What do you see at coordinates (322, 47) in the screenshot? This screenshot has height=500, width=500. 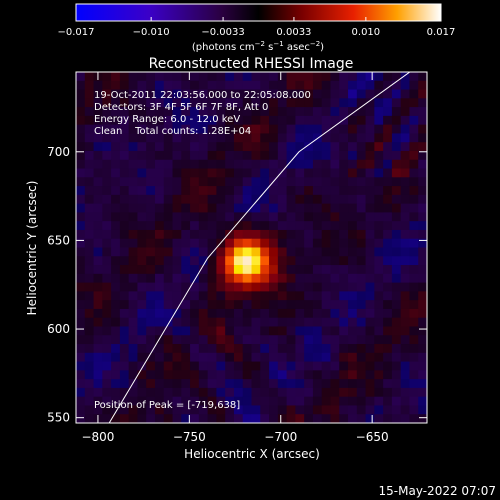 I see `colorbar-unit-post: )` at bounding box center [322, 47].